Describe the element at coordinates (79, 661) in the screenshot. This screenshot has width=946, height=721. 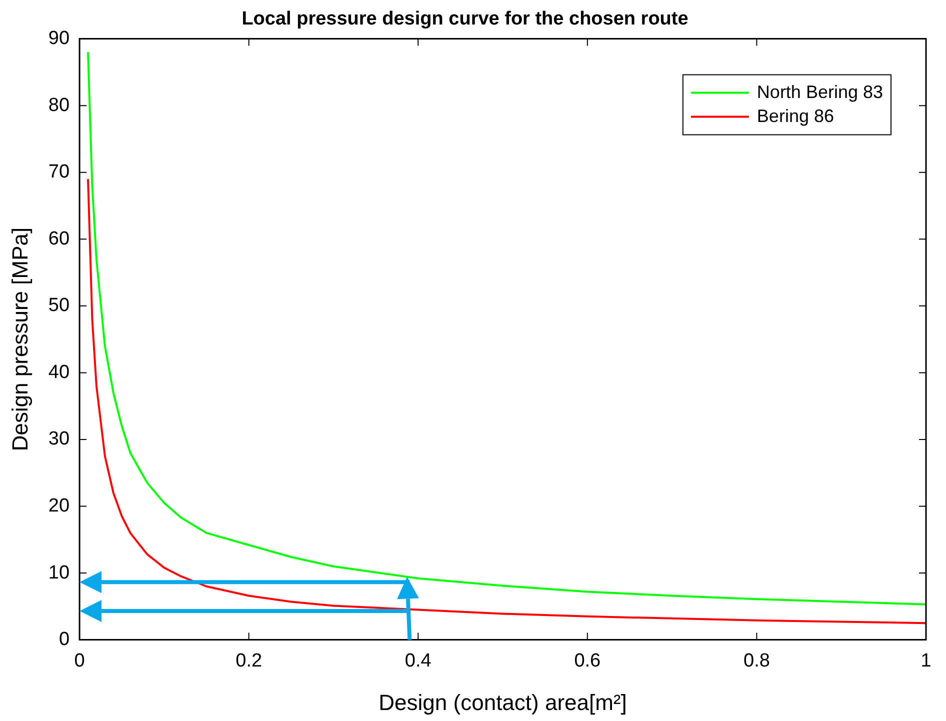
I see `x-tick-label: 0` at that location.